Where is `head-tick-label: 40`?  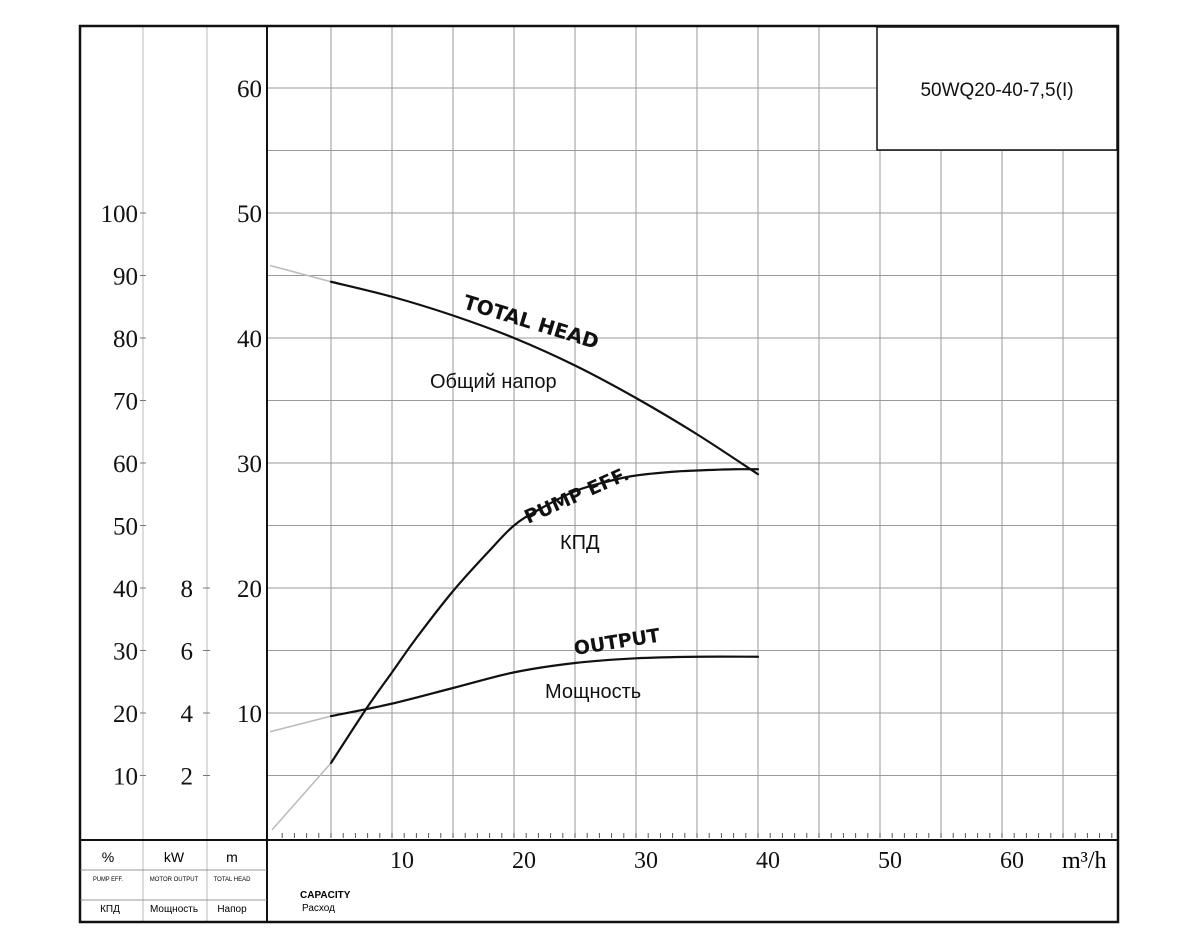 head-tick-label: 40 is located at coordinates (249, 339).